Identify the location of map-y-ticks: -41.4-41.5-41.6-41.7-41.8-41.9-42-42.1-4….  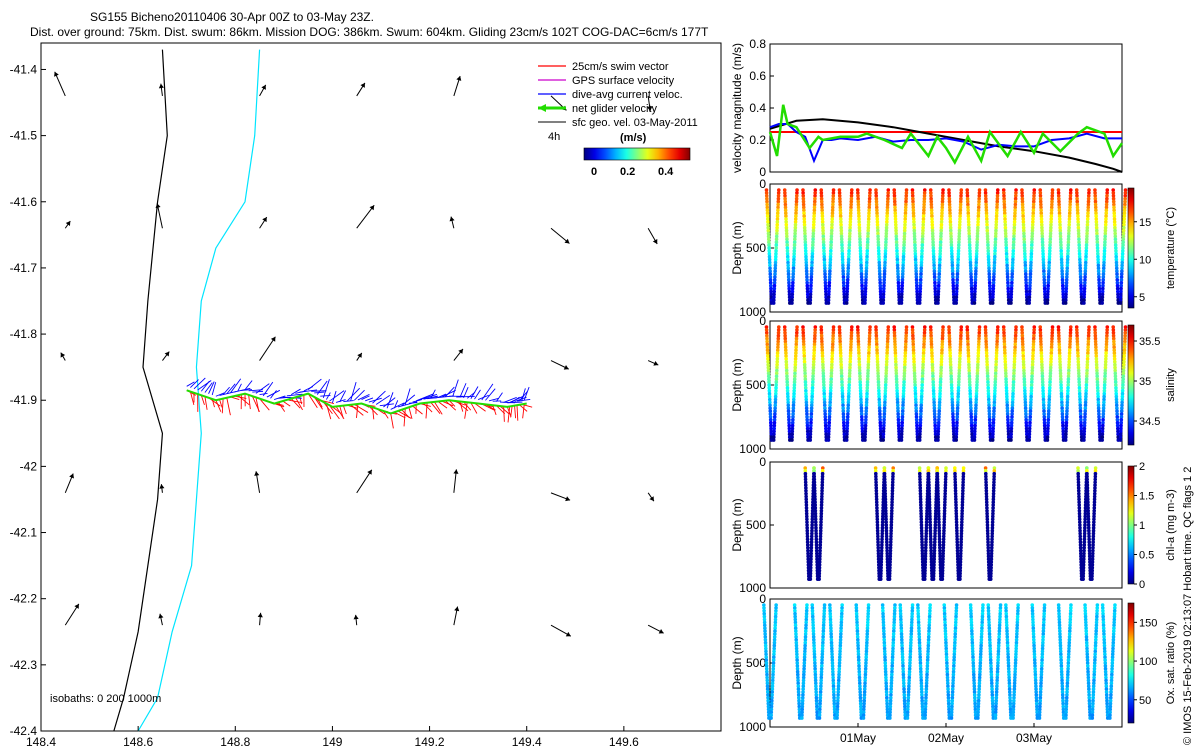
(28, 400).